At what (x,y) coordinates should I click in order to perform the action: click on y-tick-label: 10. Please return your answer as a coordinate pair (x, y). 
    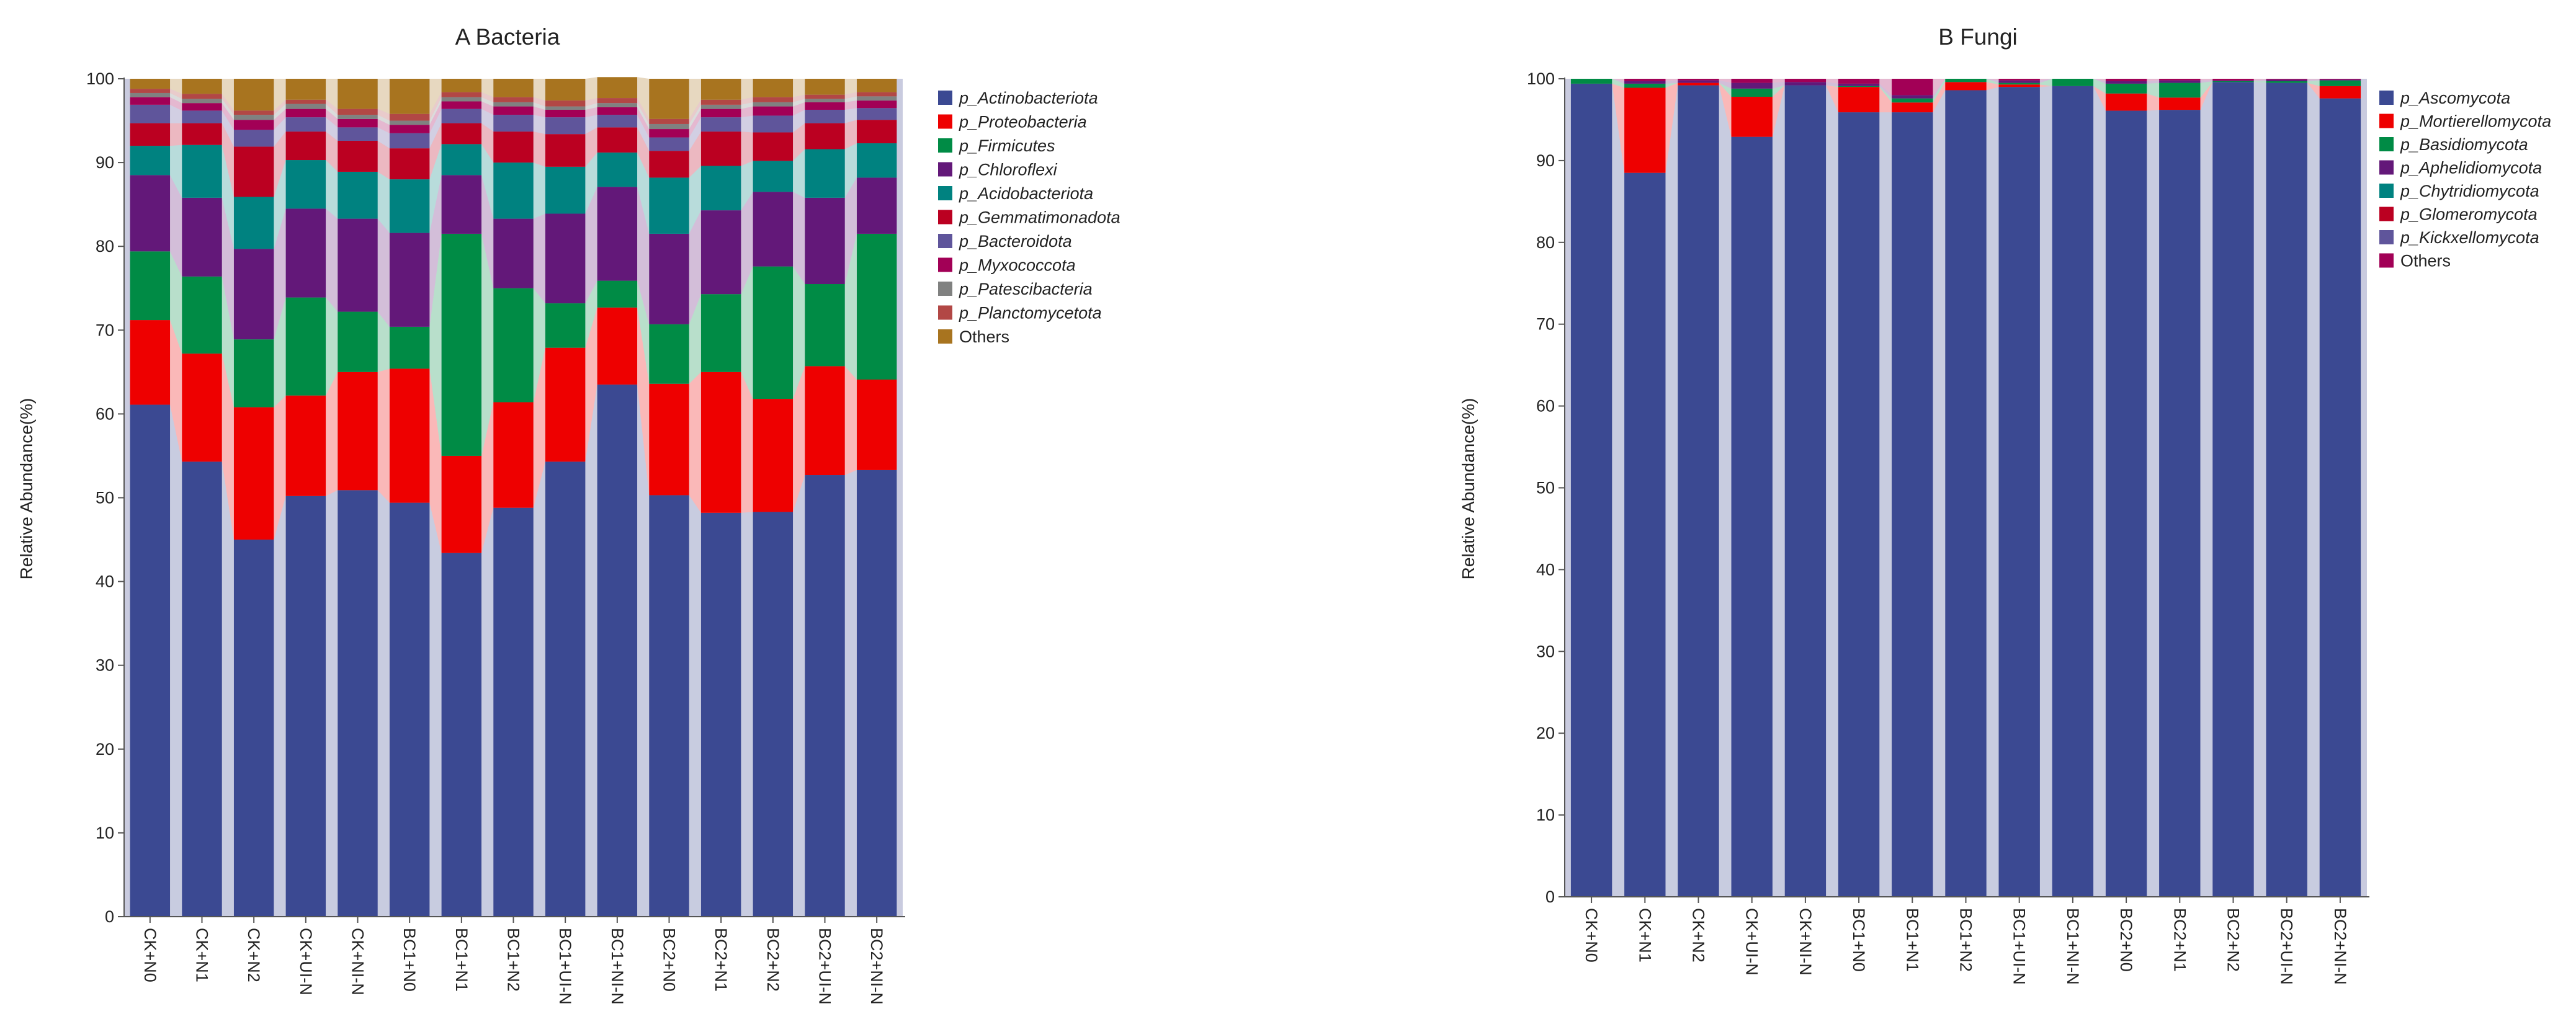
    Looking at the image, I should click on (1545, 815).